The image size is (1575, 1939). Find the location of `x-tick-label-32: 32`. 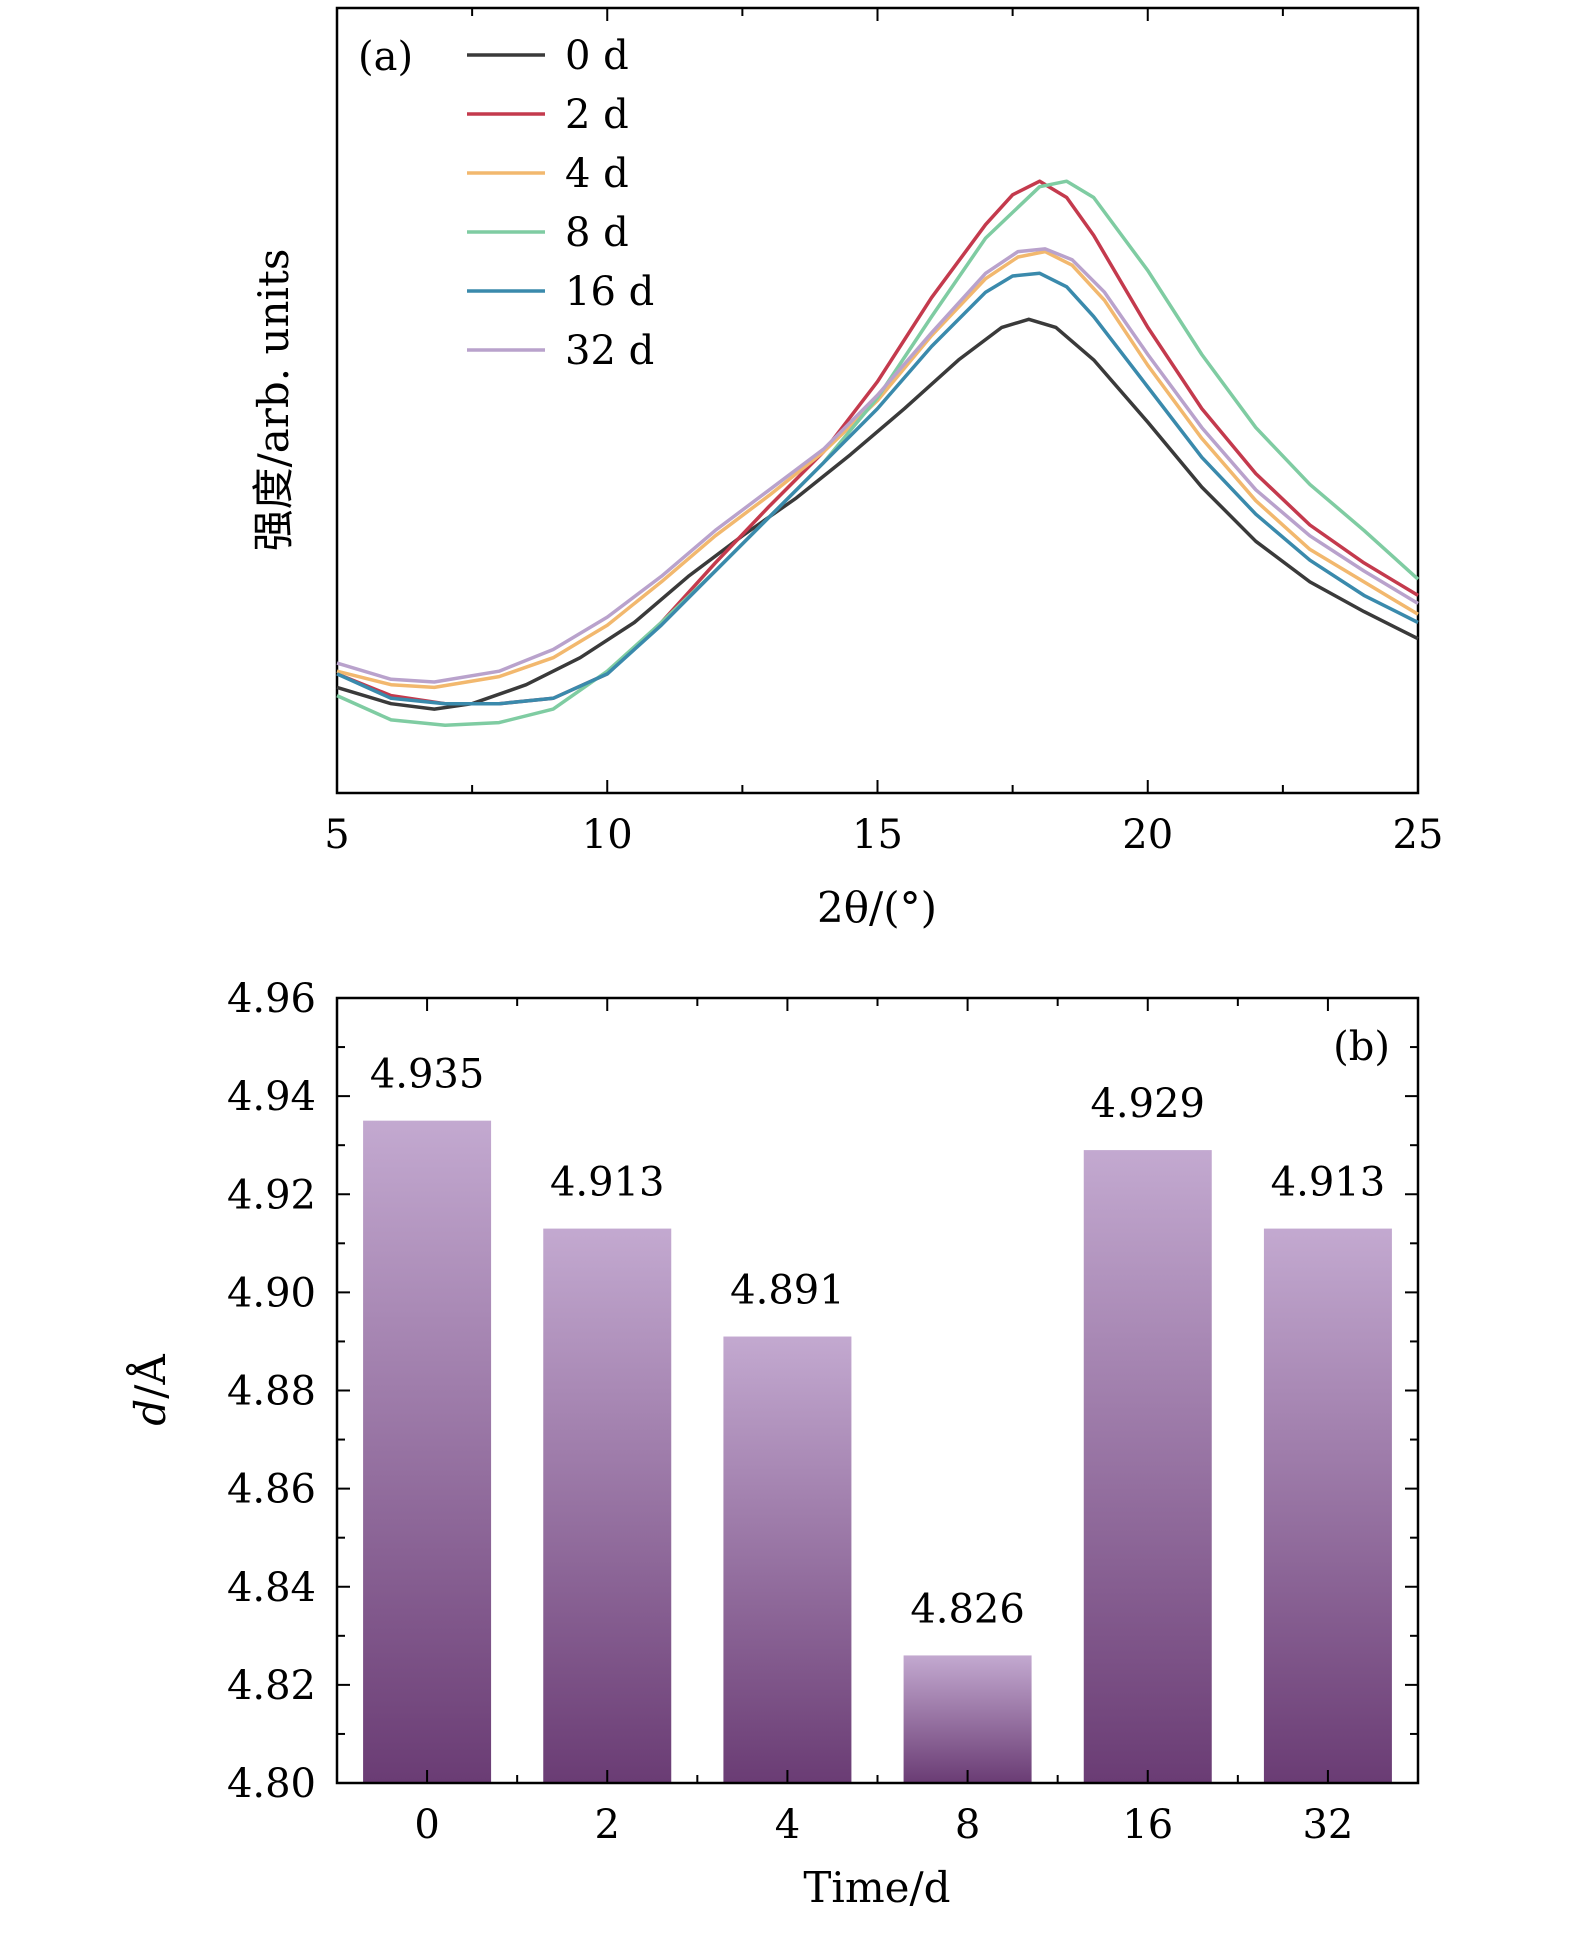

x-tick-label-32: 32 is located at coordinates (1327, 1825).